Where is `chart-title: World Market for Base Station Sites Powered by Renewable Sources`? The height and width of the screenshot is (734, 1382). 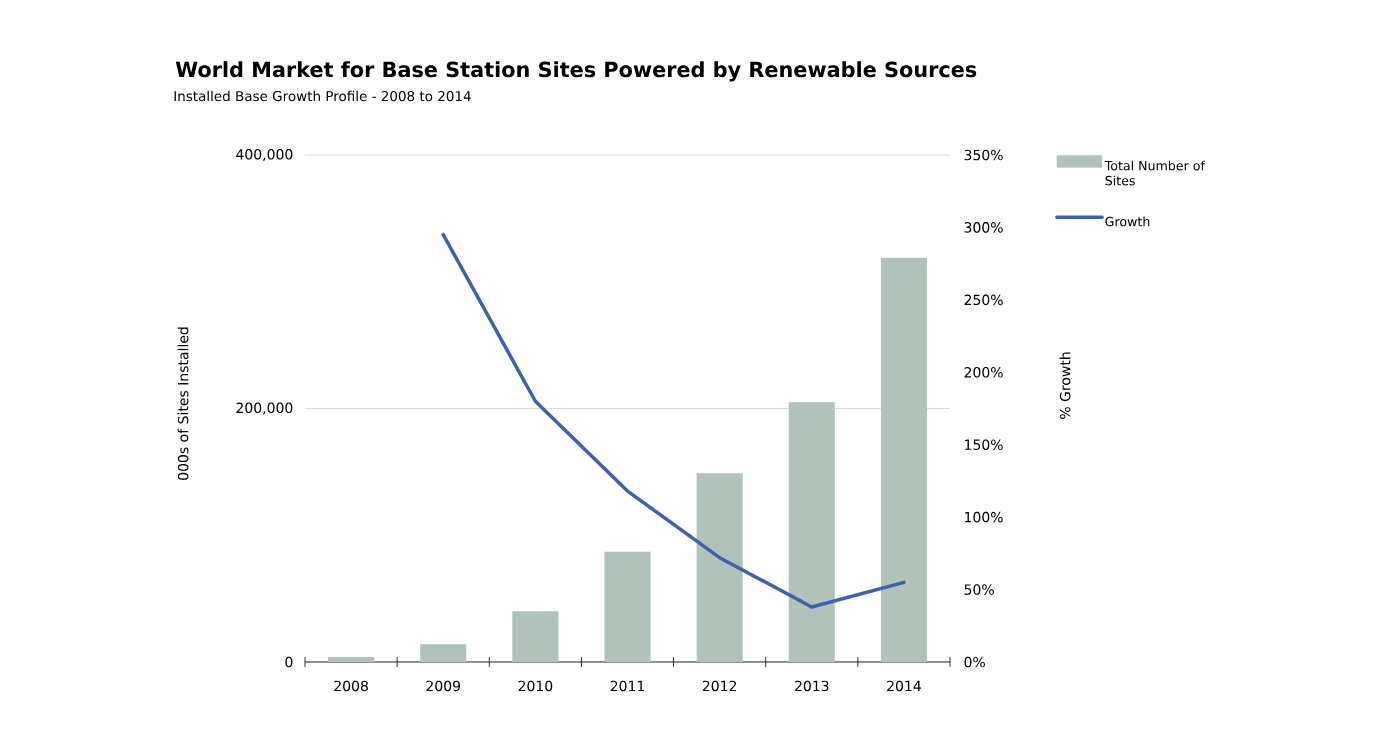 chart-title: World Market for Base Station Sites Powered by Renewable Sources is located at coordinates (576, 71).